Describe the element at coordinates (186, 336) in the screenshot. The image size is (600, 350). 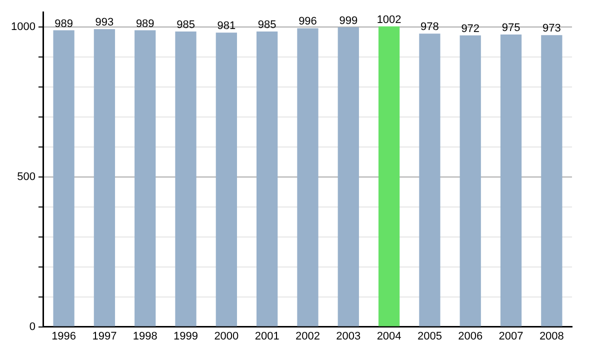
I see `x-tick-label: 1999` at that location.